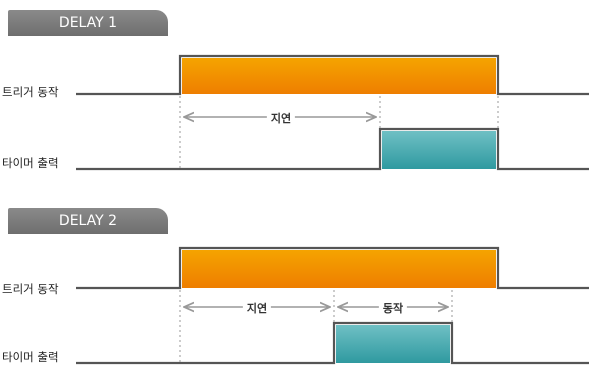 The image size is (593, 365). I want to click on panel-2-output-label: 타이머 출력, so click(30, 357).